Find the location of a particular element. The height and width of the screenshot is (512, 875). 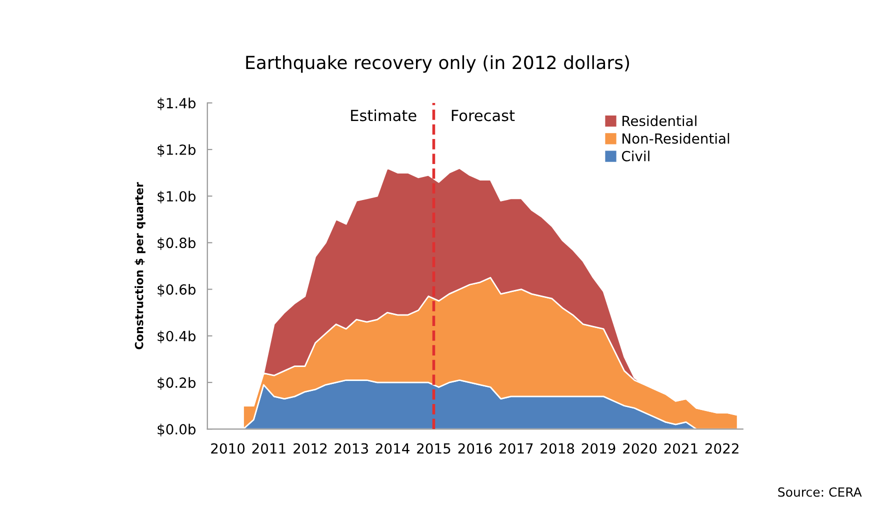

y-tick-label: $1.2b is located at coordinates (177, 150).